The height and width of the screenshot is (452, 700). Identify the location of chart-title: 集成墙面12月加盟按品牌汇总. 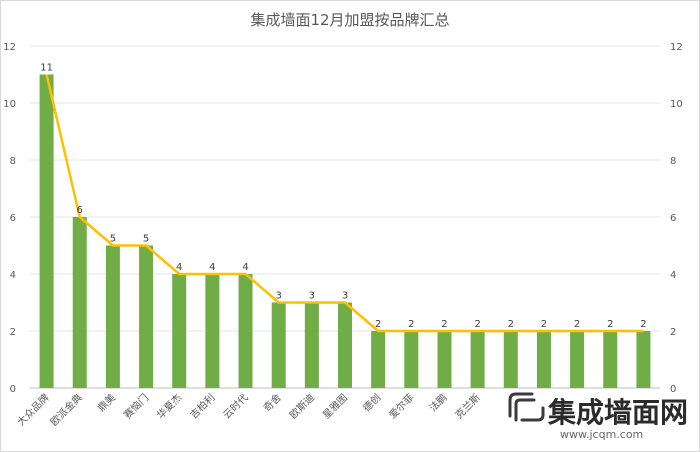
(349, 20).